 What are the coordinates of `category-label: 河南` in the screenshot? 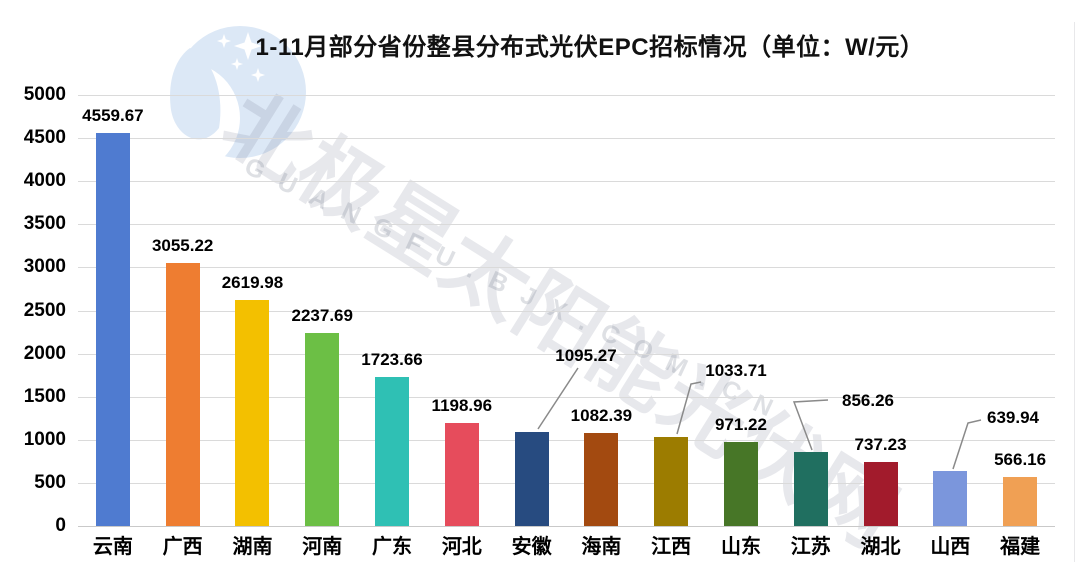 It's located at (322, 547).